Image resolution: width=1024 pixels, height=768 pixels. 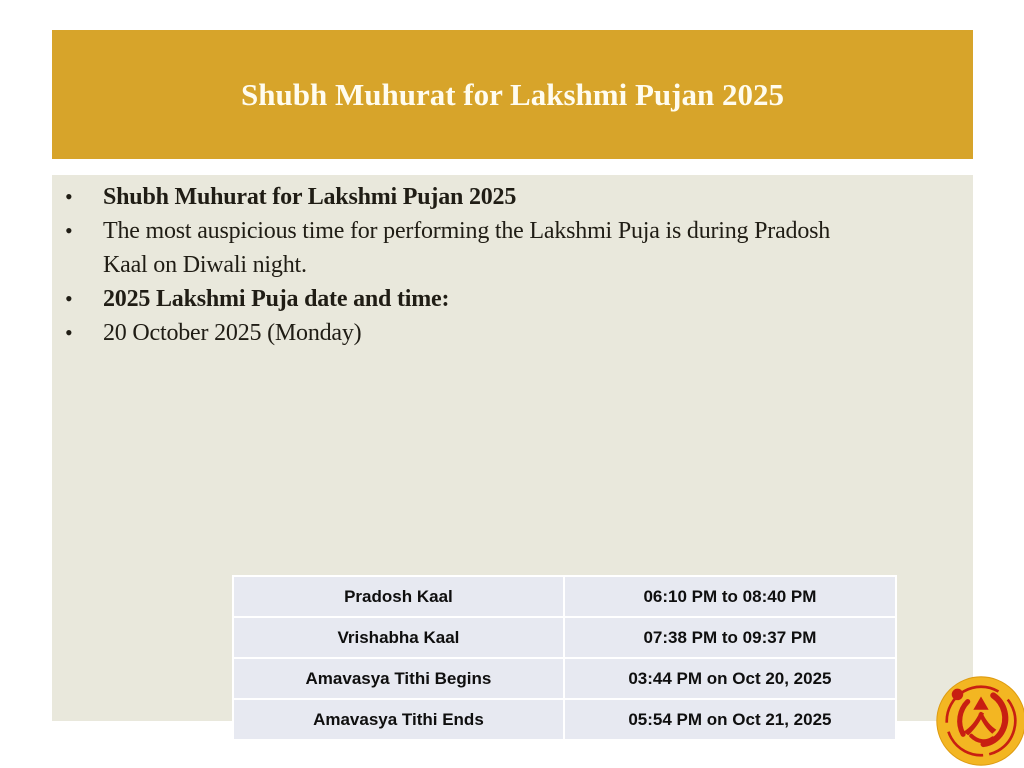 I want to click on slide-title: Shubh Muhurat for Lakshmi Pujan 2025, so click(x=512, y=94).